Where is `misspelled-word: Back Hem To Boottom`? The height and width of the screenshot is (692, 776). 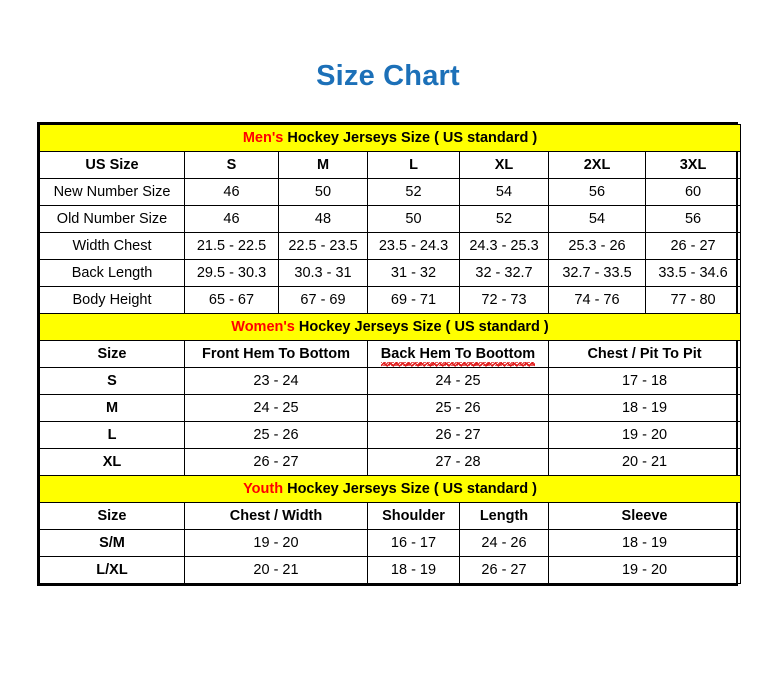
misspelled-word: Back Hem To Boottom is located at coordinates (458, 356).